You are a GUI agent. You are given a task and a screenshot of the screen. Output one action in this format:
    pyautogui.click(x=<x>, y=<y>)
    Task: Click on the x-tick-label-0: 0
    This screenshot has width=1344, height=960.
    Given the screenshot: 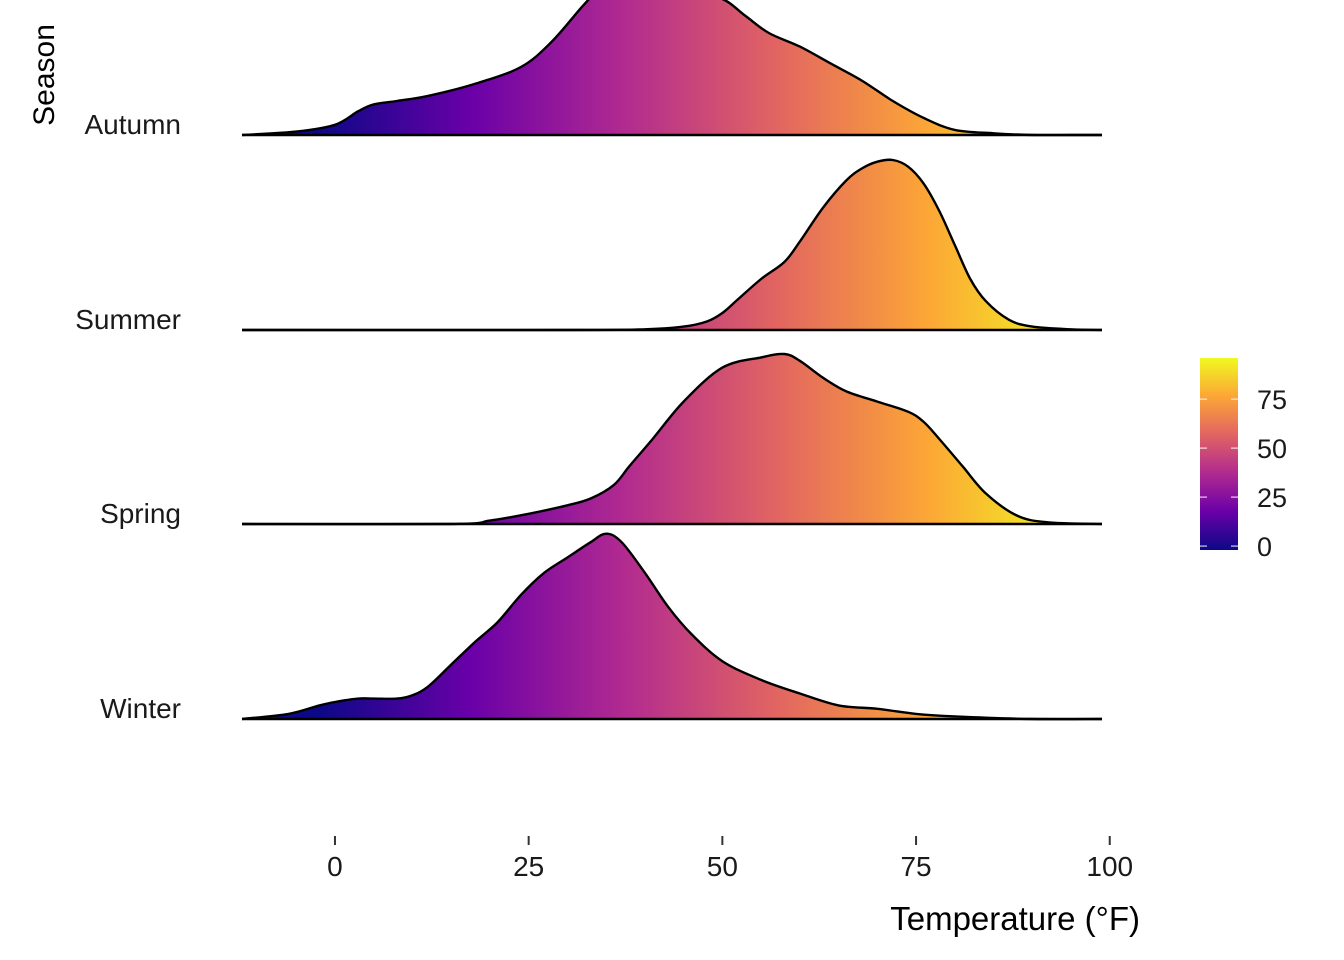 What is the action you would take?
    pyautogui.click(x=335, y=866)
    